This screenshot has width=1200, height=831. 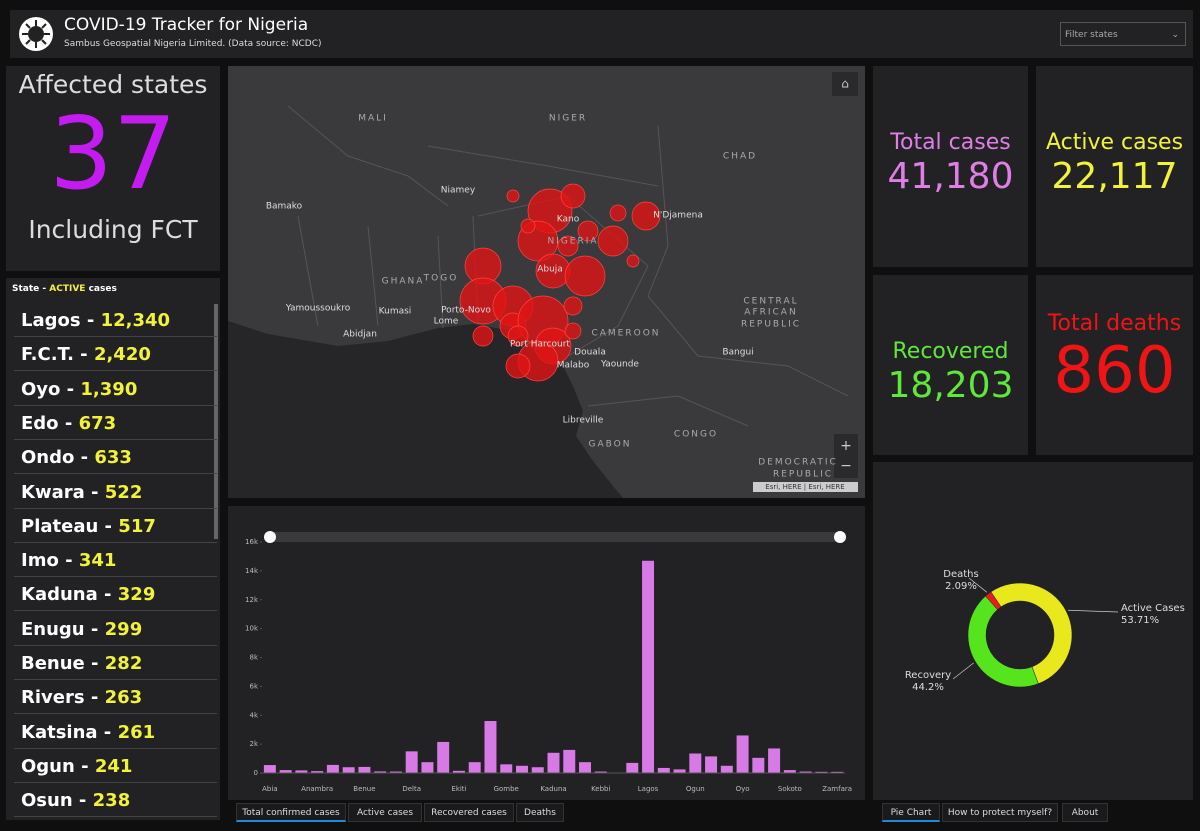 I want to click on state-row: Edo - 673, so click(x=115, y=423).